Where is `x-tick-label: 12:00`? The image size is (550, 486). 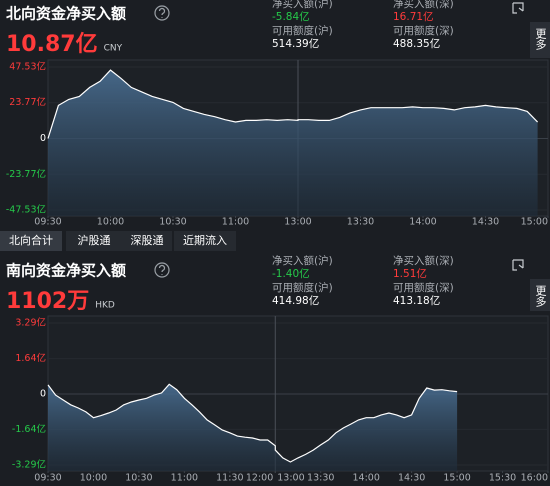
x-tick-label: 12:00 is located at coordinates (259, 478).